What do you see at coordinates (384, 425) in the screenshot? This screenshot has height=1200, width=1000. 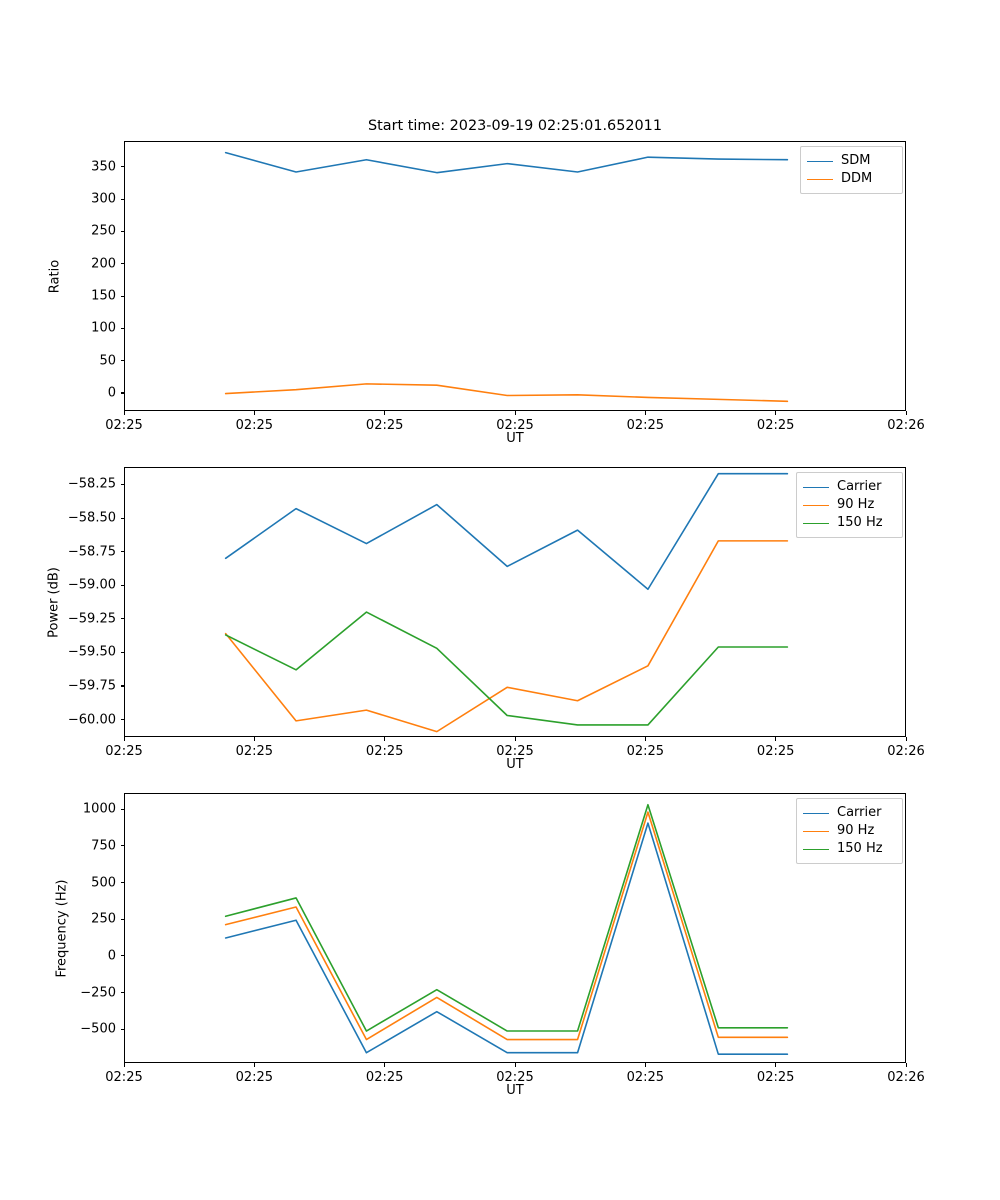 I see `x-tick-label-0-2: 02:25` at bounding box center [384, 425].